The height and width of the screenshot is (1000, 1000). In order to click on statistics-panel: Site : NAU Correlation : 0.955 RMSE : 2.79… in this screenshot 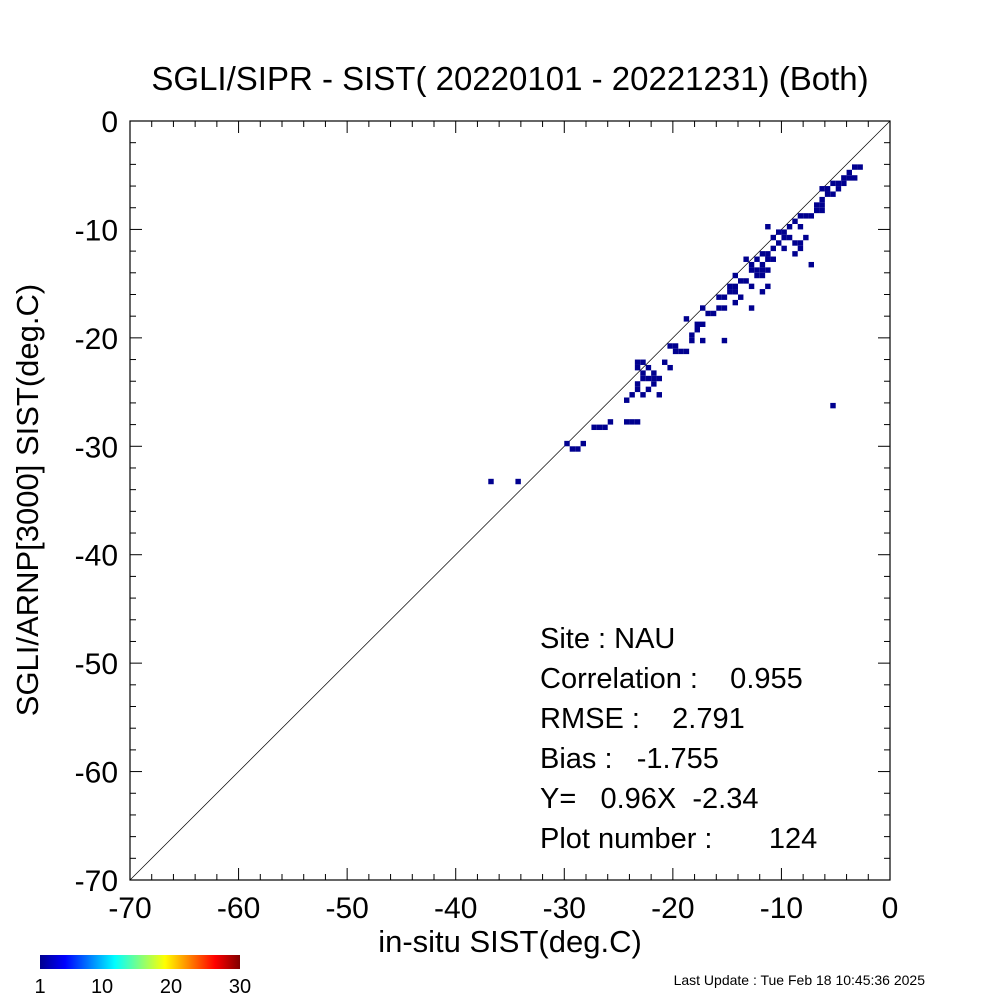, I will do `click(678, 739)`.